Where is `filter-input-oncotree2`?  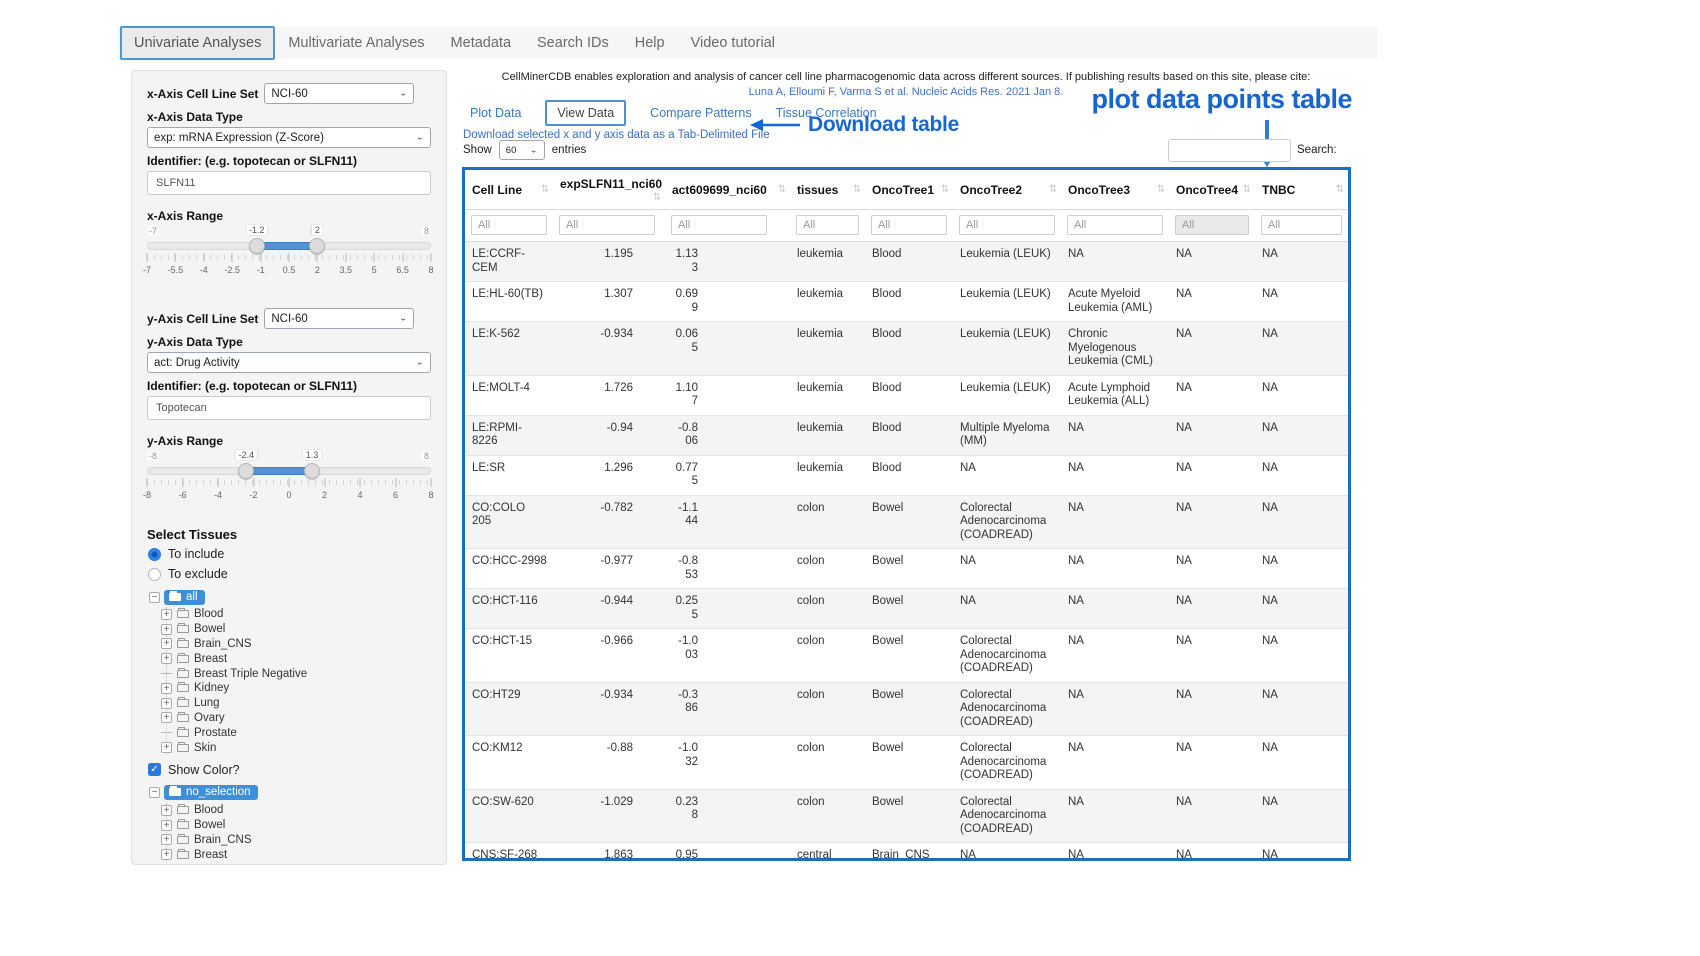
filter-input-oncotree2 is located at coordinates (1007, 225).